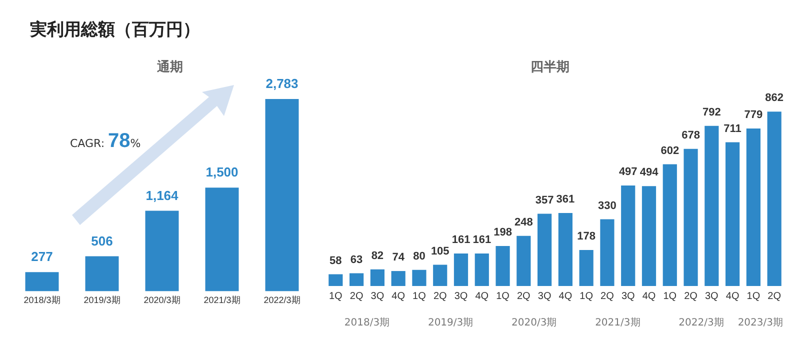 The height and width of the screenshot is (340, 800). I want to click on data-label: 497, so click(628, 172).